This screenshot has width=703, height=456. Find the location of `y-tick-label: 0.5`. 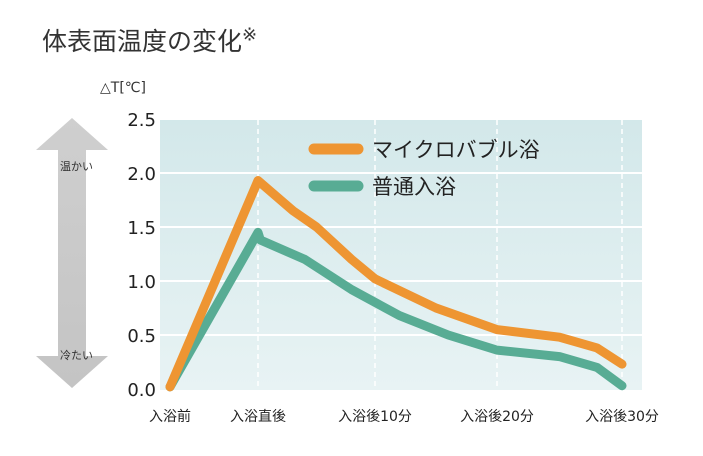

y-tick-label: 0.5 is located at coordinates (141, 336).